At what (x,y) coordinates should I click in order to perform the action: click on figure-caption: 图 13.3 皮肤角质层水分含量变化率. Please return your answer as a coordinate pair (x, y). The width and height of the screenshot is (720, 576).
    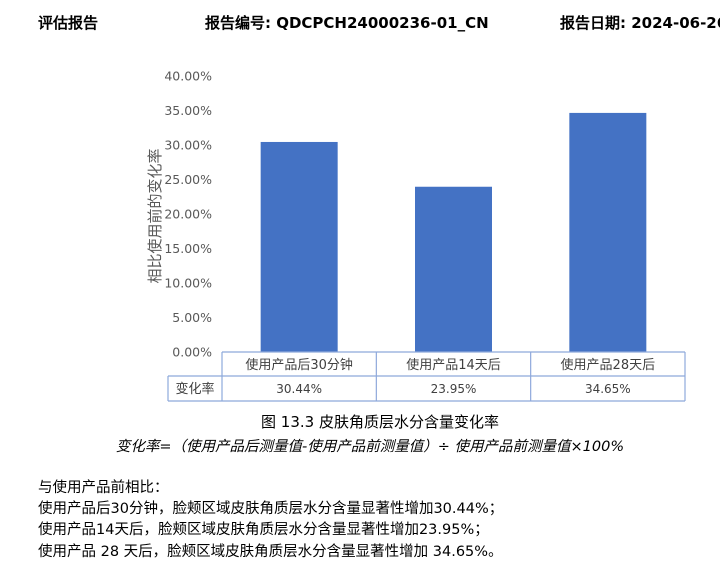
    Looking at the image, I should click on (380, 422).